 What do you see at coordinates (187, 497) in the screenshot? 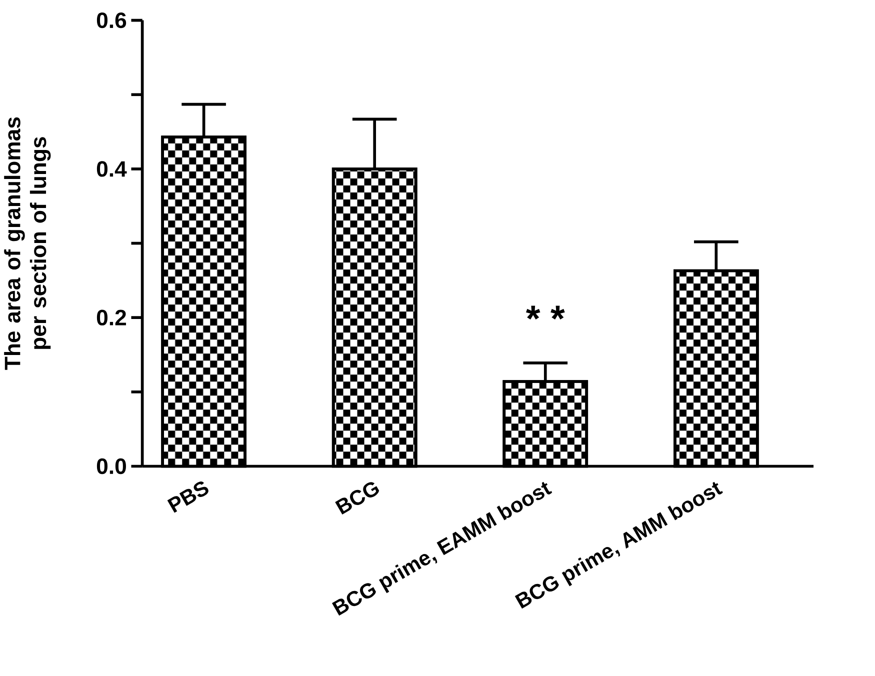
I see `x-tick-label: PBS` at bounding box center [187, 497].